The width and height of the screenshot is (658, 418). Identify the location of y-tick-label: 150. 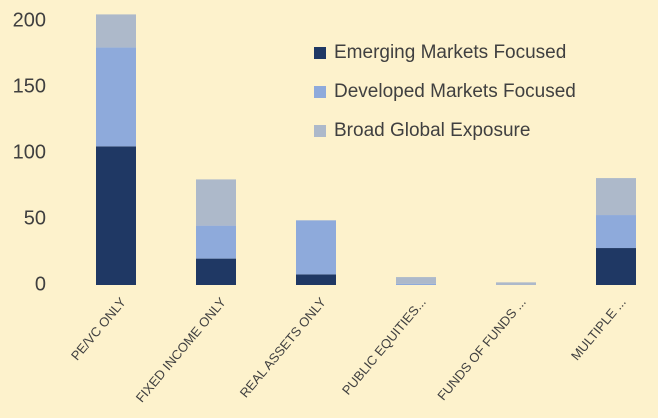
(29, 86).